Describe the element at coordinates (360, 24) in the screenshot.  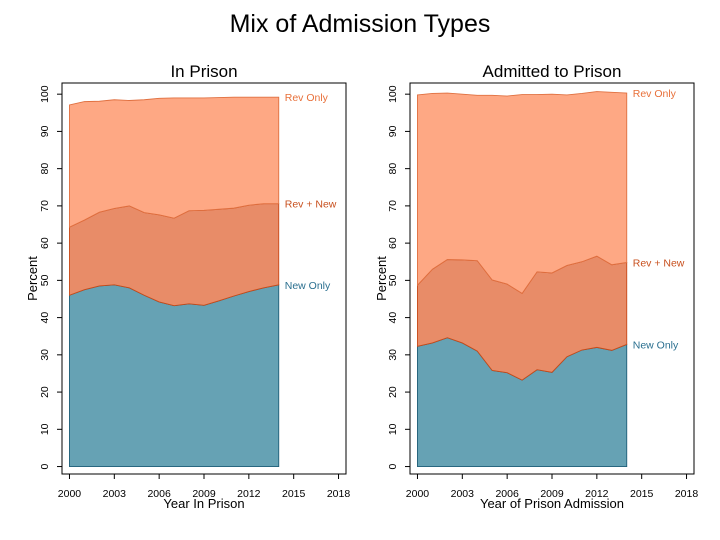
I see `chart-main-title: Mix of Admission Types` at that location.